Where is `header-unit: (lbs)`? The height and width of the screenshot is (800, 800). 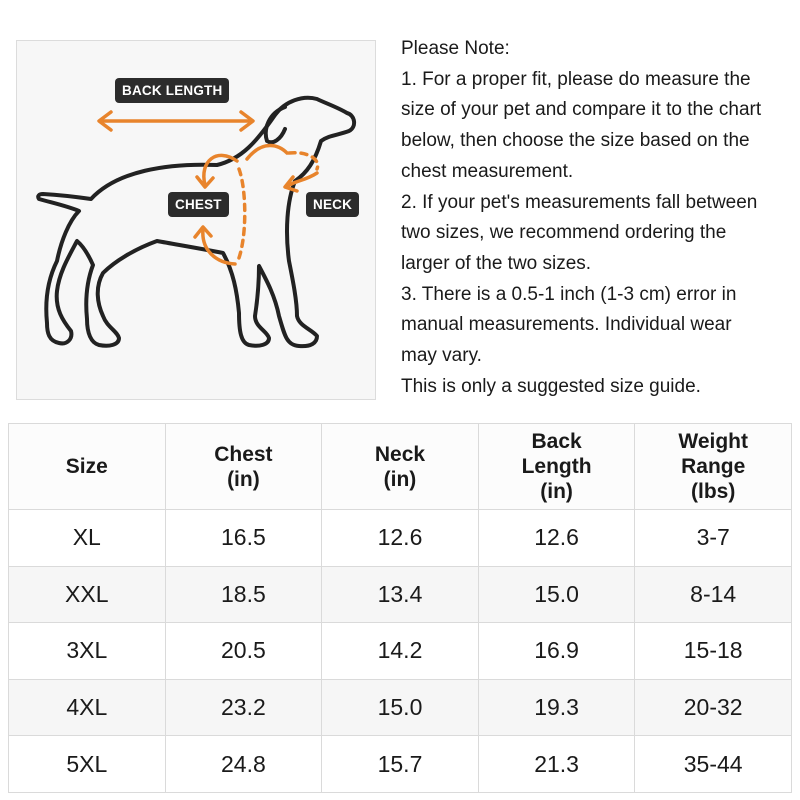 header-unit: (lbs) is located at coordinates (713, 491).